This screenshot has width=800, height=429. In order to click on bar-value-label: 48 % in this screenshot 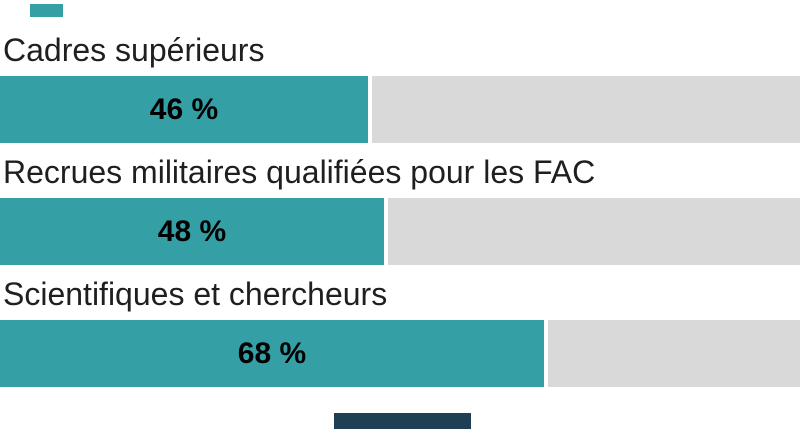, I will do `click(192, 231)`.